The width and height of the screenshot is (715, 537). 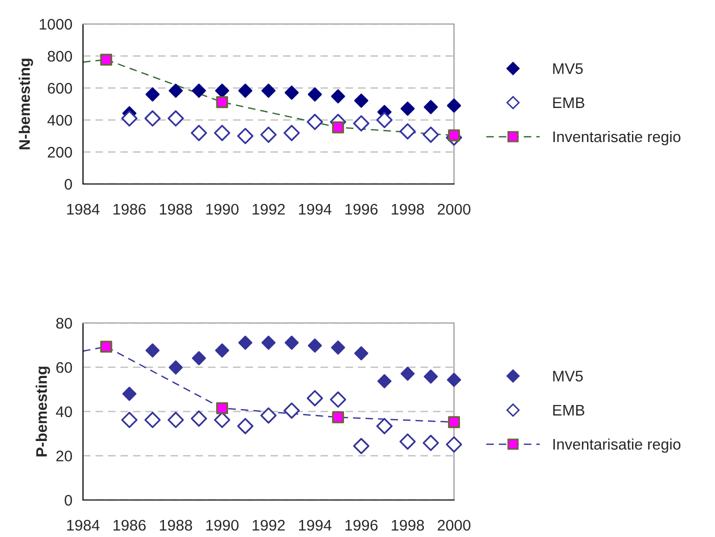 What do you see at coordinates (60, 152) in the screenshot?
I see `y-tick-label: 200` at bounding box center [60, 152].